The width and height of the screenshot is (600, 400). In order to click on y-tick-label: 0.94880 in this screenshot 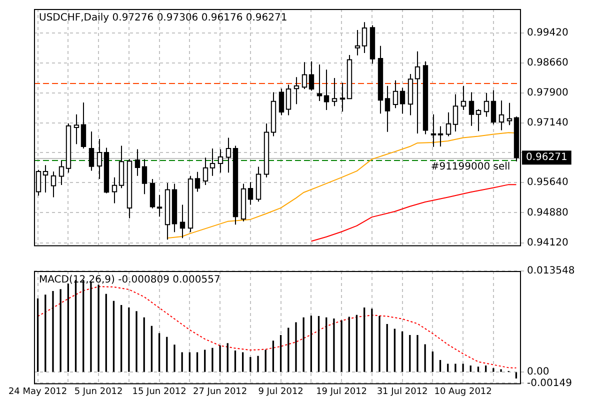, I will do `click(547, 212)`.